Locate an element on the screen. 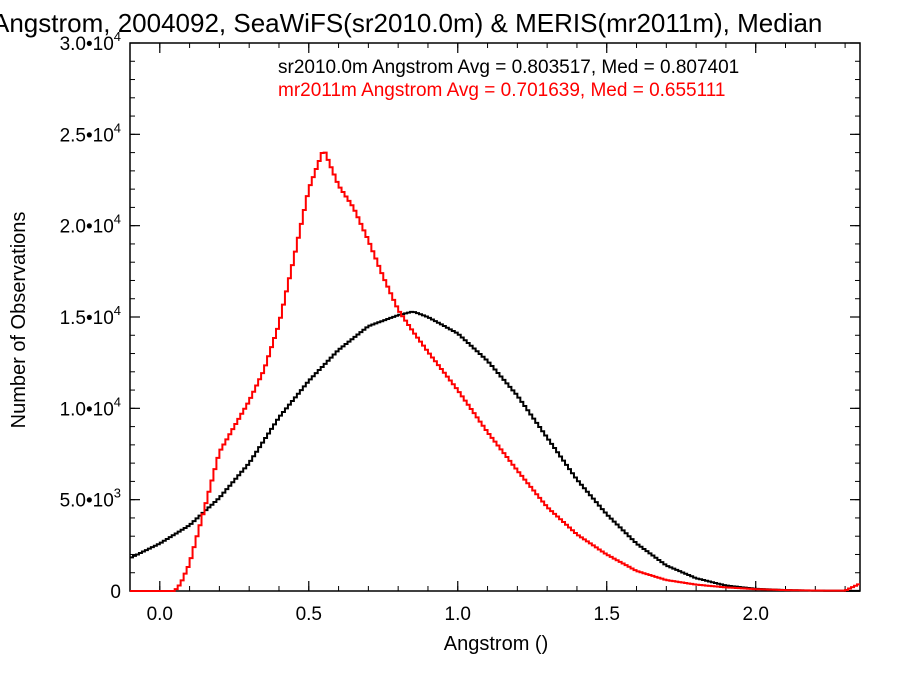 The image size is (900, 675). y-axis-label: Number of Observations is located at coordinates (19, 320).